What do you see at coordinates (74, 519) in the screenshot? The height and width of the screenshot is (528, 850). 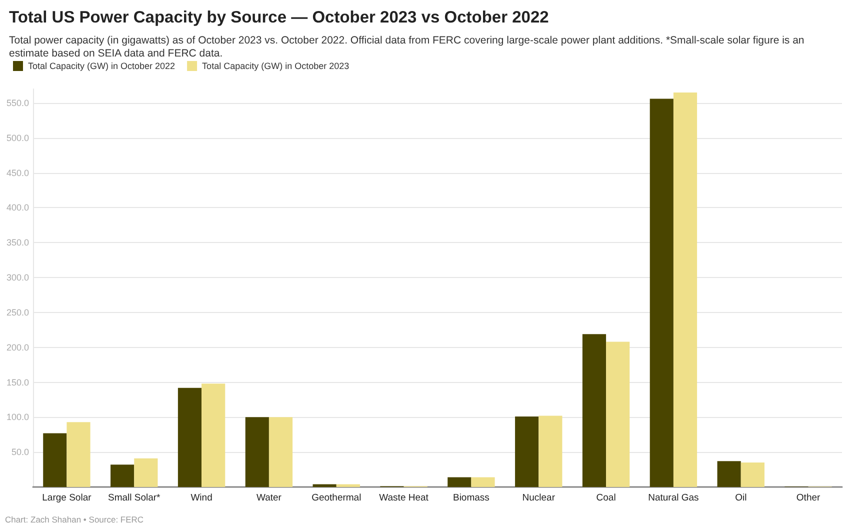 I see `text: Chart: Zach Shahan • Source: FERC` at bounding box center [74, 519].